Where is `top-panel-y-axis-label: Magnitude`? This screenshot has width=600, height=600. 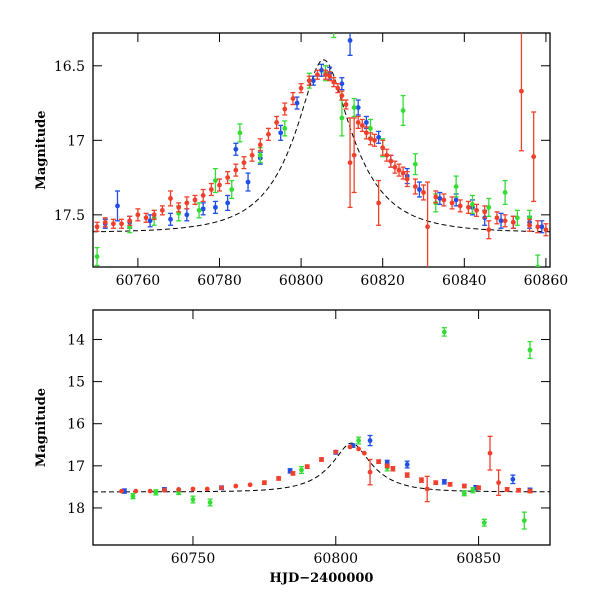 top-panel-y-axis-label: Magnitude is located at coordinates (41, 149).